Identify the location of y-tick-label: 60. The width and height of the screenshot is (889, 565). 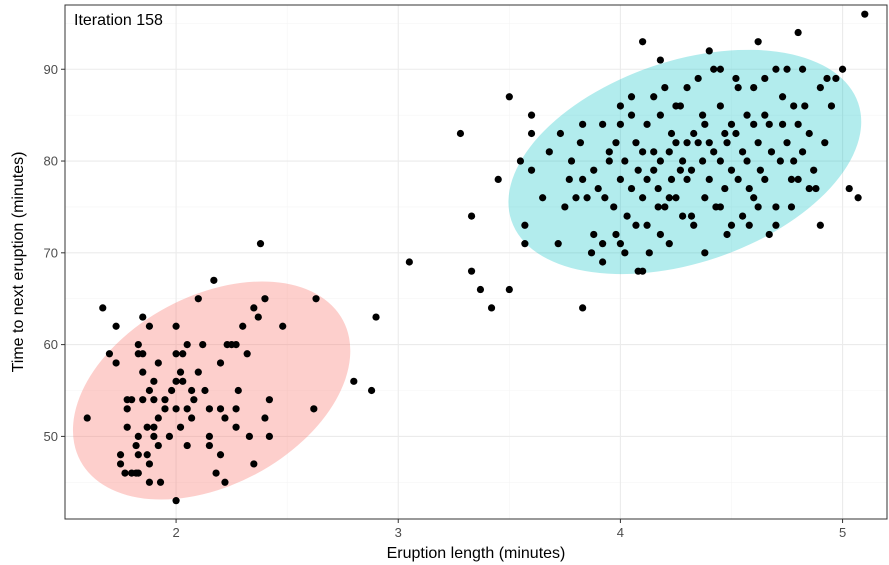
(51, 344).